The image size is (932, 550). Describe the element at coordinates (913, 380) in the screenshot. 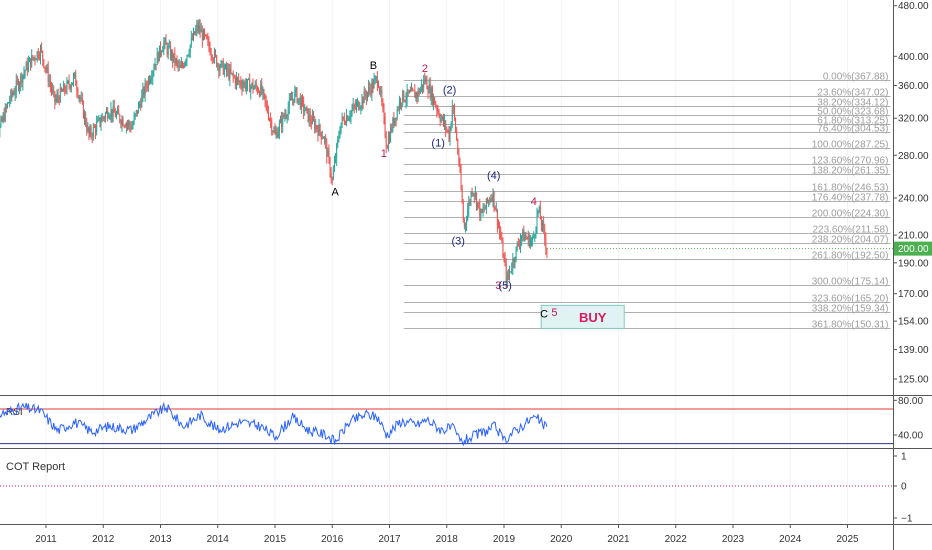

I see `price-tick-label: 125.00` at that location.